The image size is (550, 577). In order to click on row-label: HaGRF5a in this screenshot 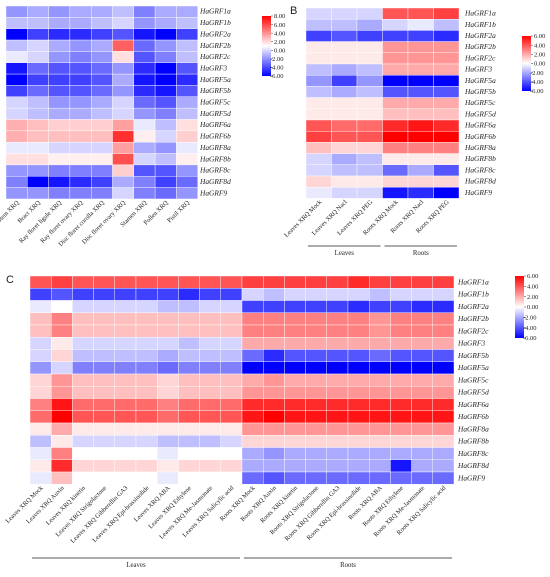, I will do `click(215, 79)`.